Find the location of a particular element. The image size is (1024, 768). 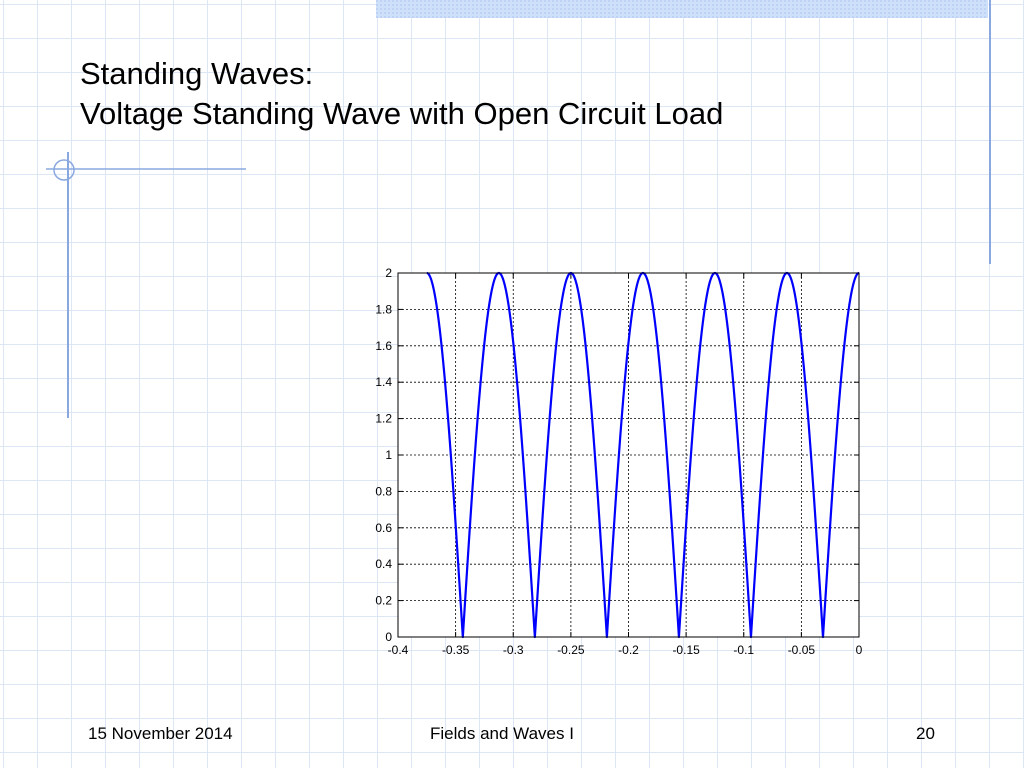

y-tick-label: 1.8 is located at coordinates (383, 309).